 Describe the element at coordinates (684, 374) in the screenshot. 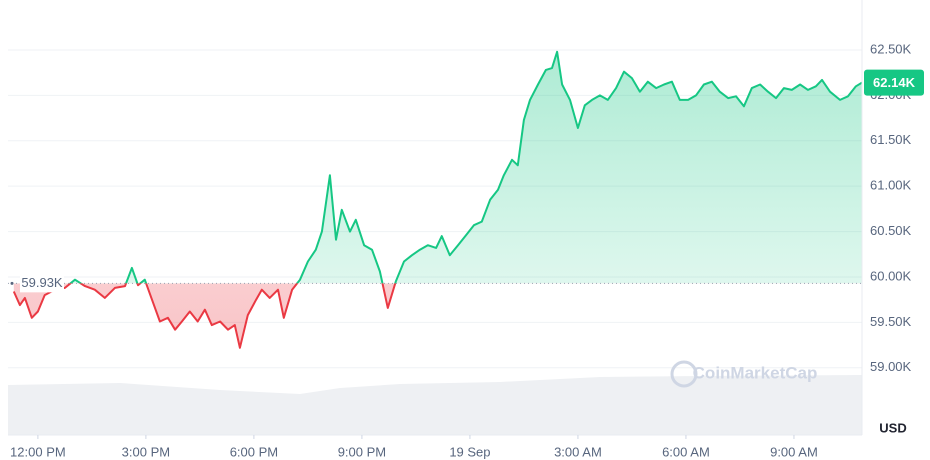

I see `watermark-logo` at that location.